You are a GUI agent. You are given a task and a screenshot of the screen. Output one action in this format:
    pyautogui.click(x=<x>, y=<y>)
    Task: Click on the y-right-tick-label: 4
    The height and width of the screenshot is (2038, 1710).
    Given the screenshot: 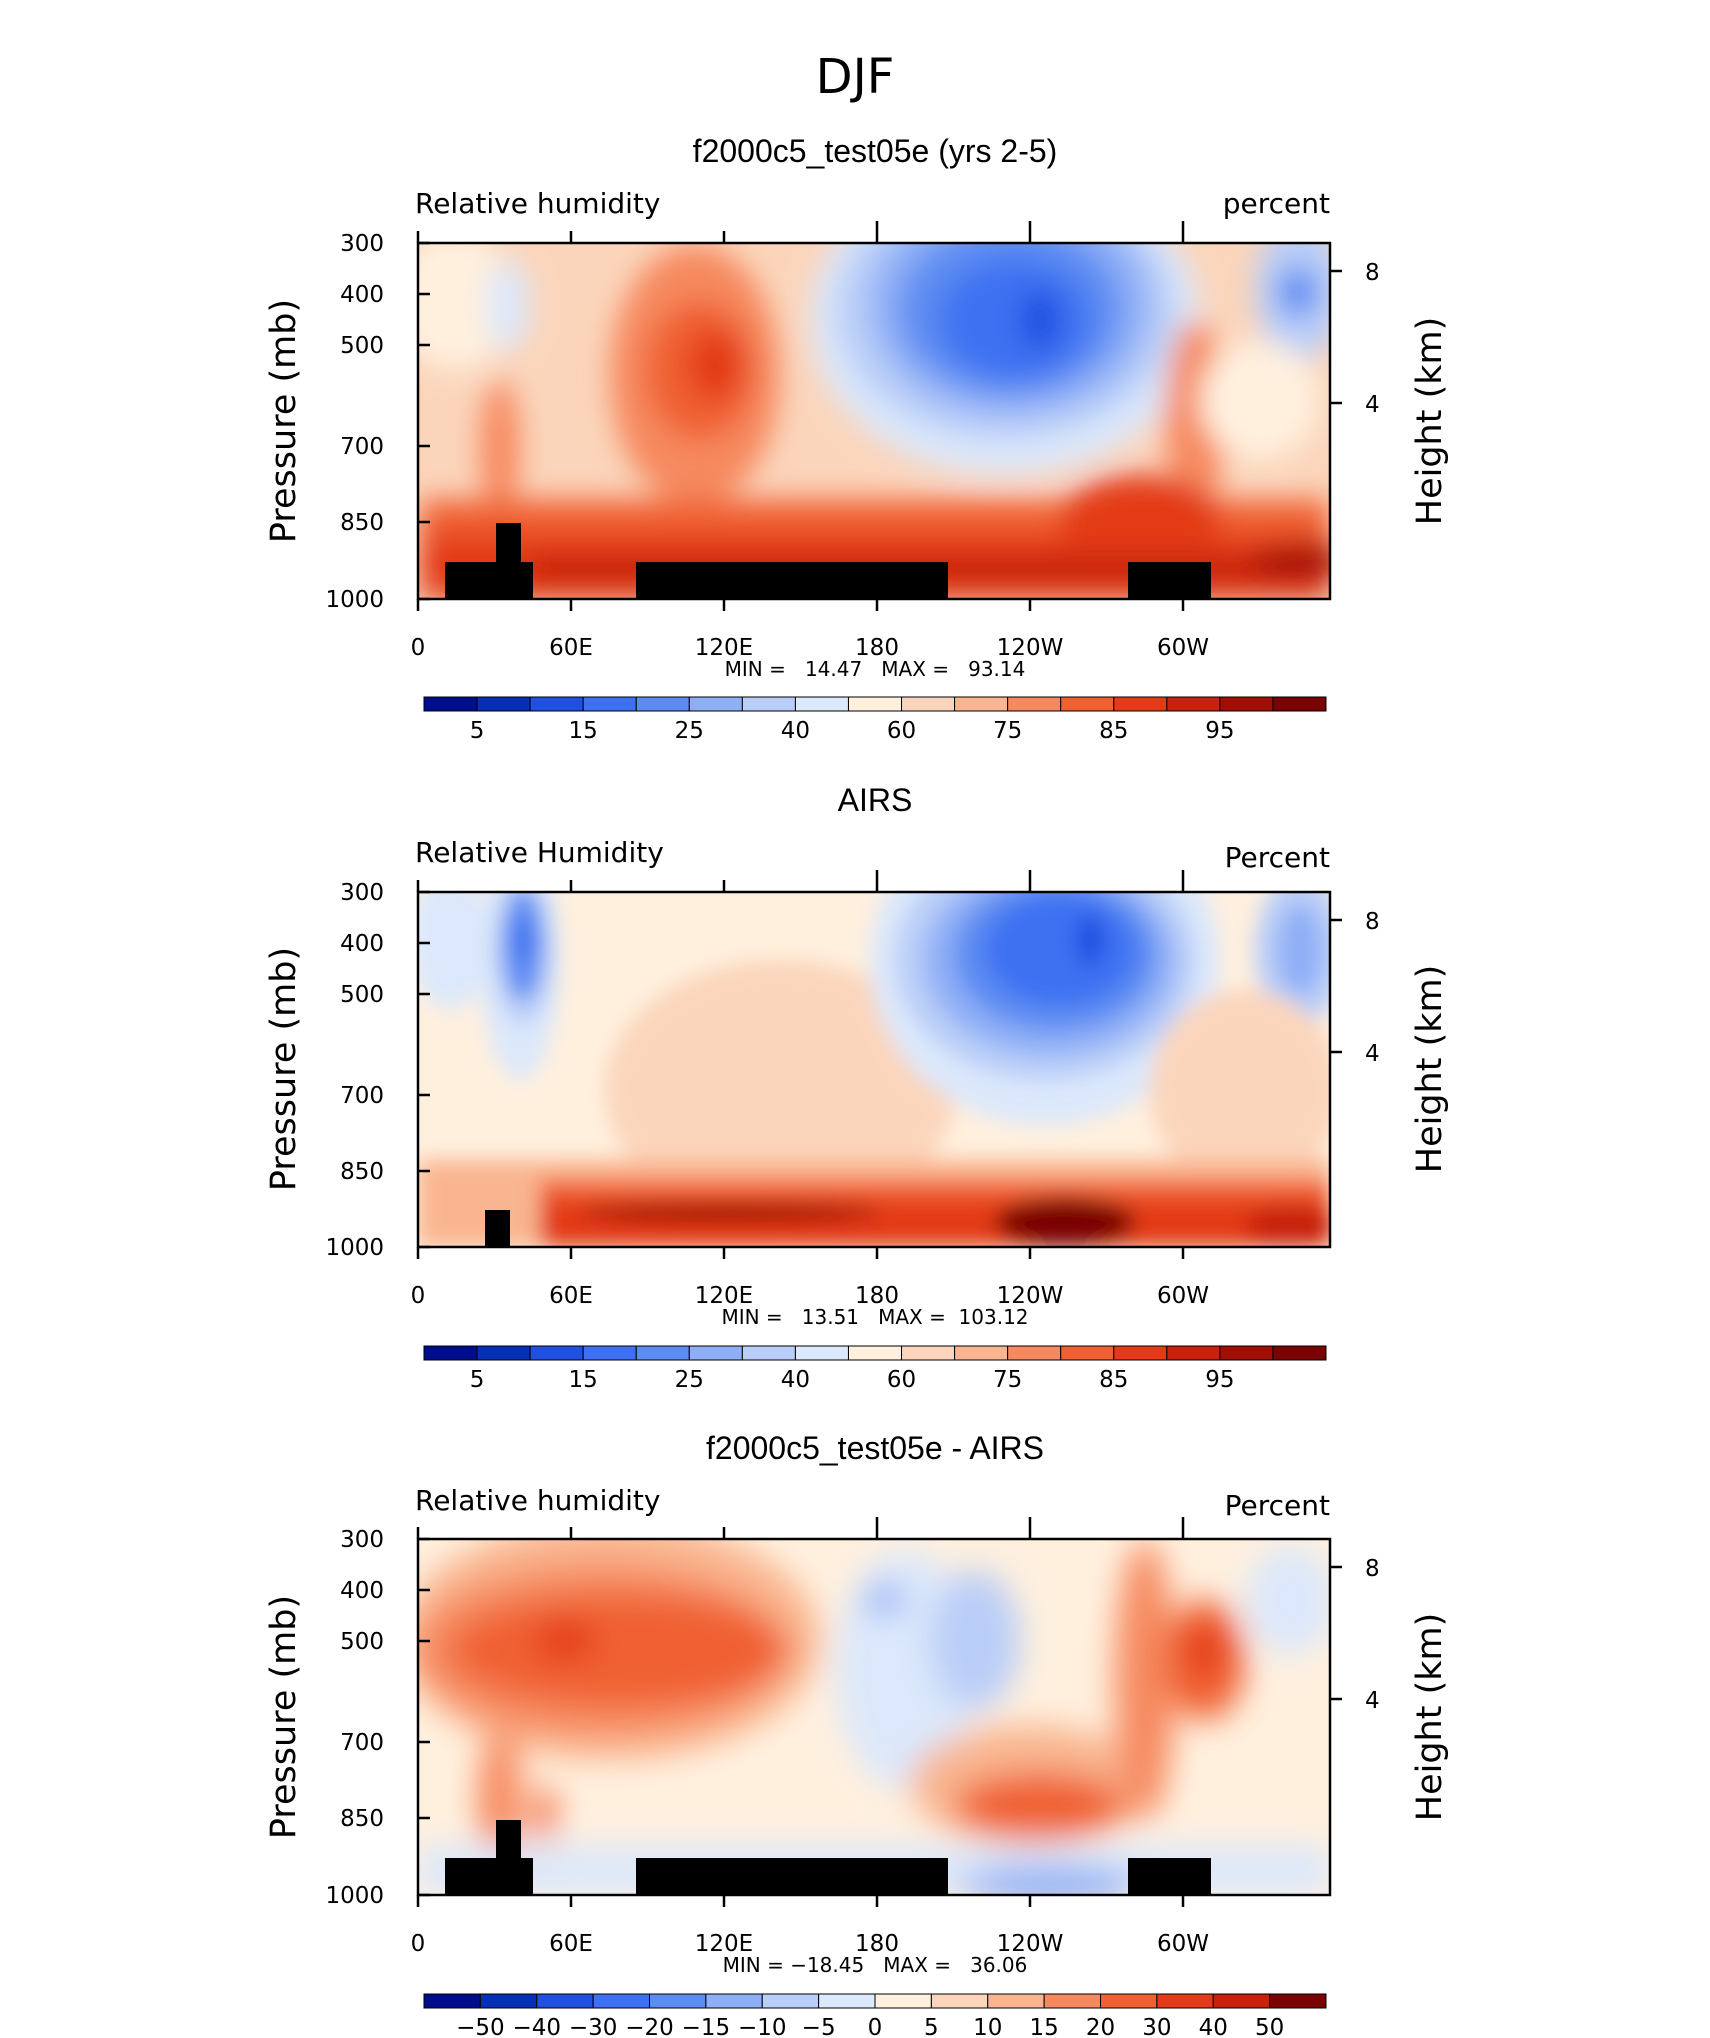 What is the action you would take?
    pyautogui.click(x=1372, y=1701)
    